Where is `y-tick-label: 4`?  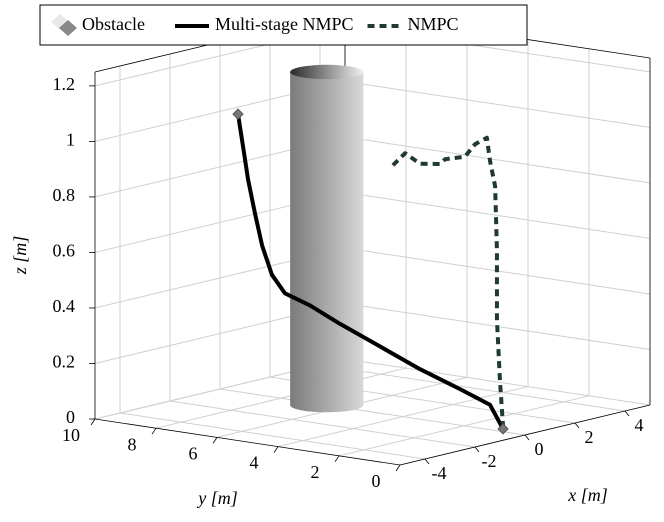
y-tick-label: 4 is located at coordinates (254, 463).